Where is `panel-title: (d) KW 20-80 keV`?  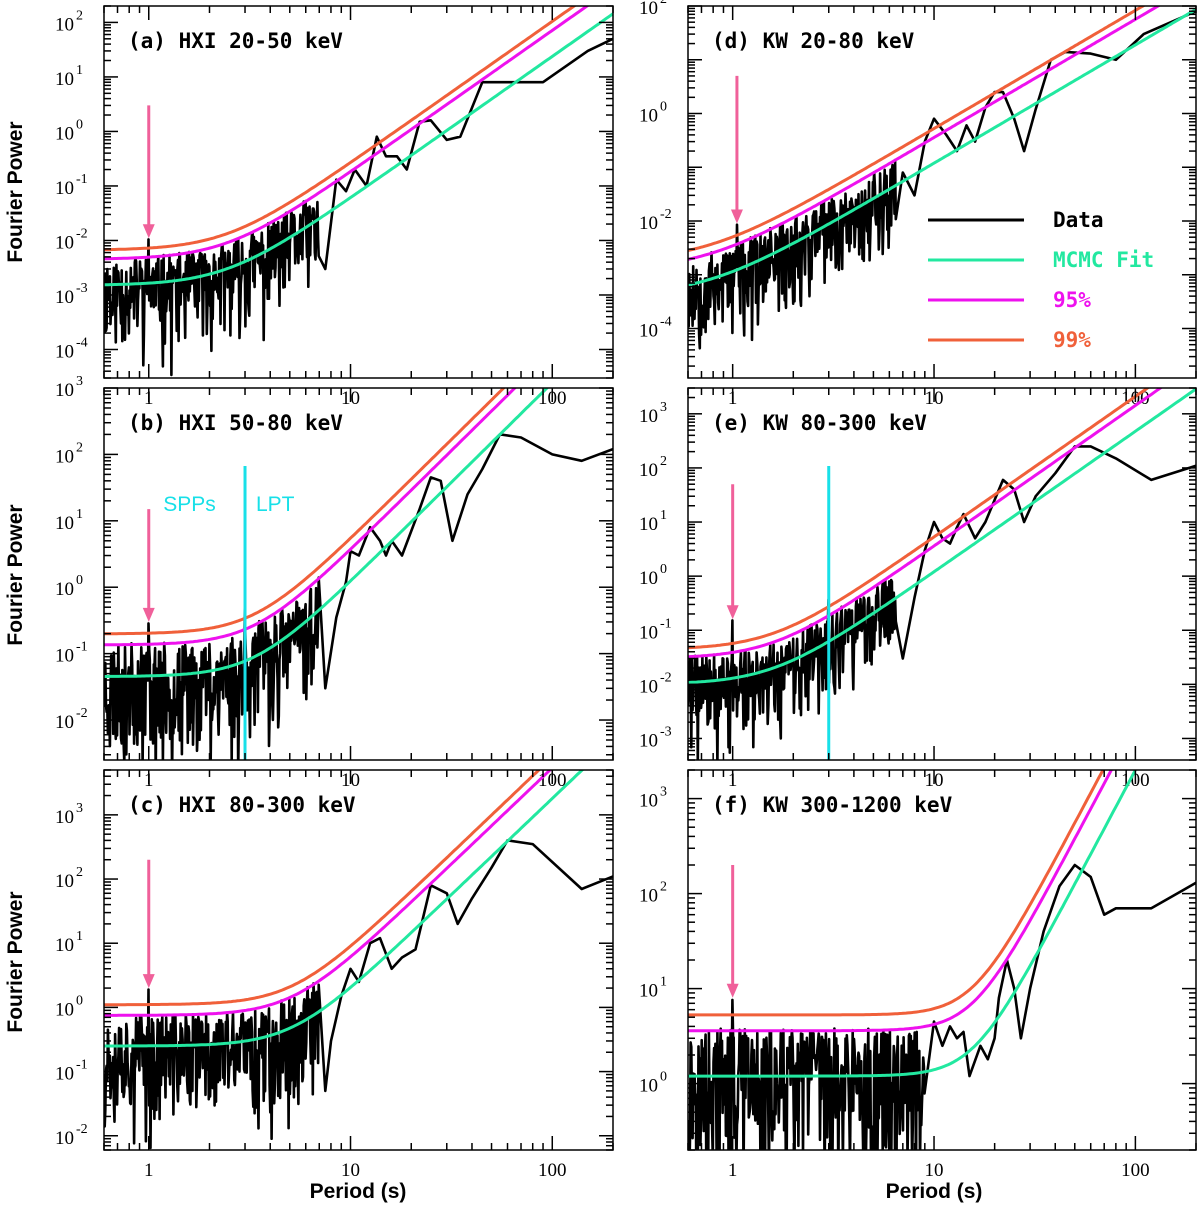 panel-title: (d) KW 20-80 keV is located at coordinates (813, 41).